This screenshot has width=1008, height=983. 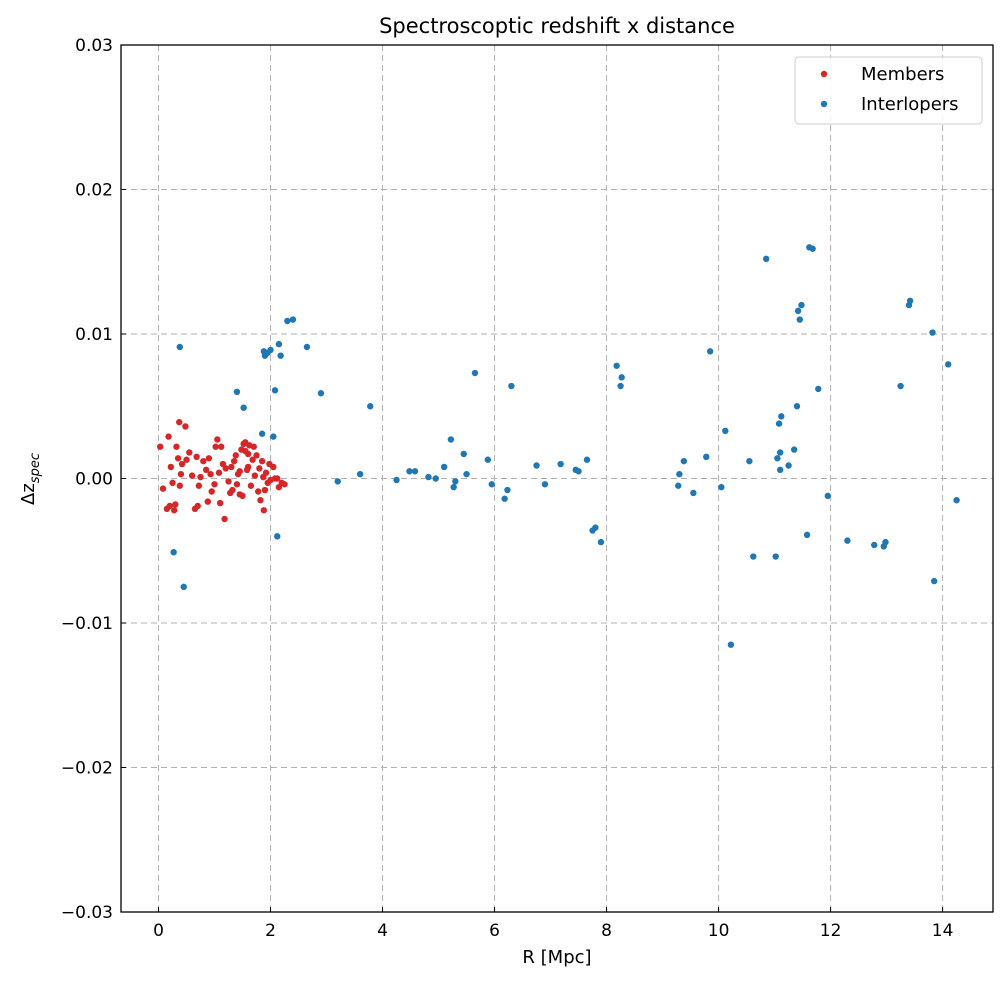 What do you see at coordinates (888, 90) in the screenshot?
I see `legend-box` at bounding box center [888, 90].